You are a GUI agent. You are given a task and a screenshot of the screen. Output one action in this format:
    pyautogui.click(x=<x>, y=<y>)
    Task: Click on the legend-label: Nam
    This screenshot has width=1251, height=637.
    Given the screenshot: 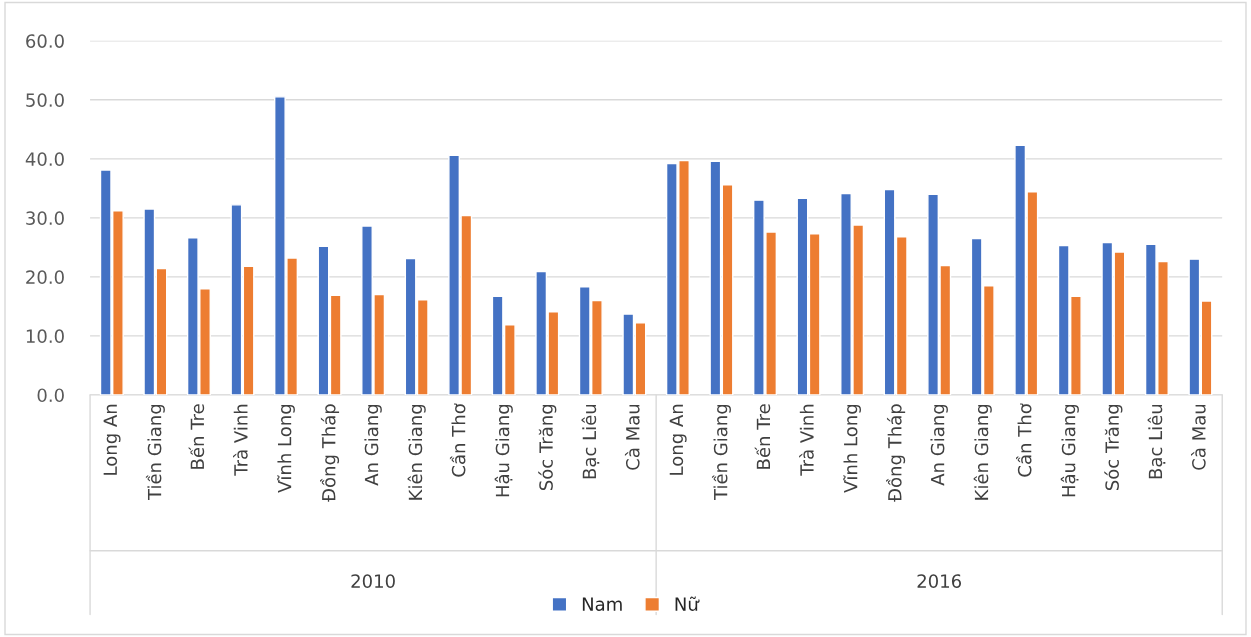 What is the action you would take?
    pyautogui.click(x=602, y=604)
    